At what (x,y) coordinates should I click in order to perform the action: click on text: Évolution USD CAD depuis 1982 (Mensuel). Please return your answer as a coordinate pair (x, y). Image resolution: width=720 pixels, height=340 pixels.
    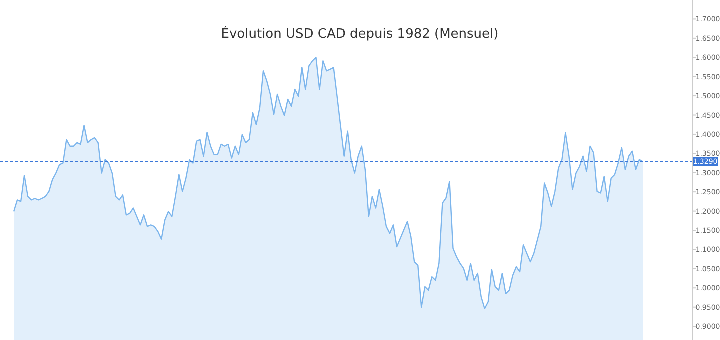
    Looking at the image, I should click on (360, 33).